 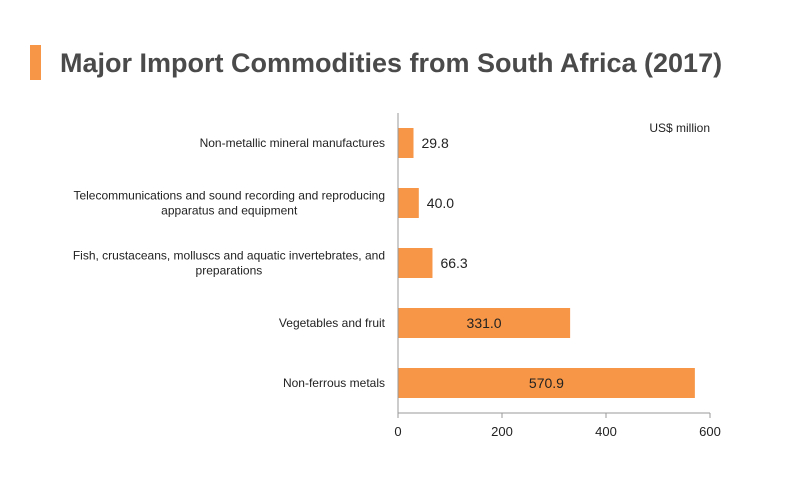 What do you see at coordinates (434, 143) in the screenshot?
I see `value-label-0: 29.8` at bounding box center [434, 143].